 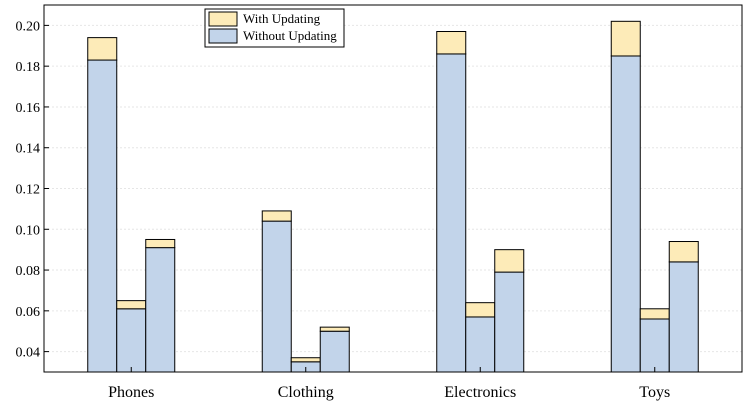 What do you see at coordinates (654, 392) in the screenshot?
I see `x-category-label: Toys` at bounding box center [654, 392].